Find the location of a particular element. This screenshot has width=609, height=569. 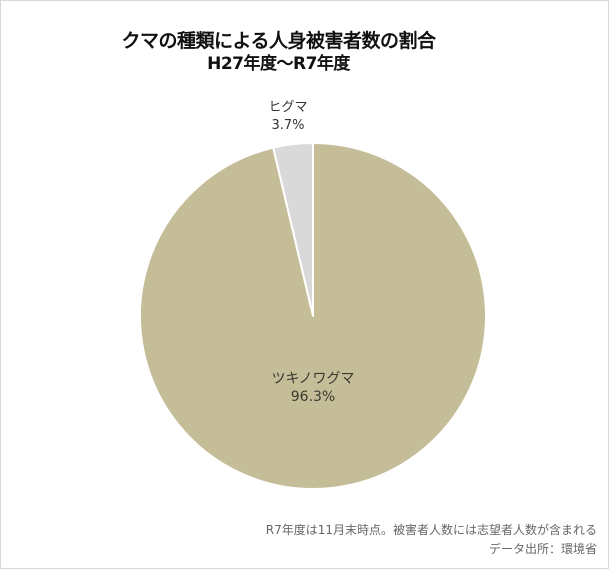

slice-name-higuma: ヒグマ is located at coordinates (288, 107).